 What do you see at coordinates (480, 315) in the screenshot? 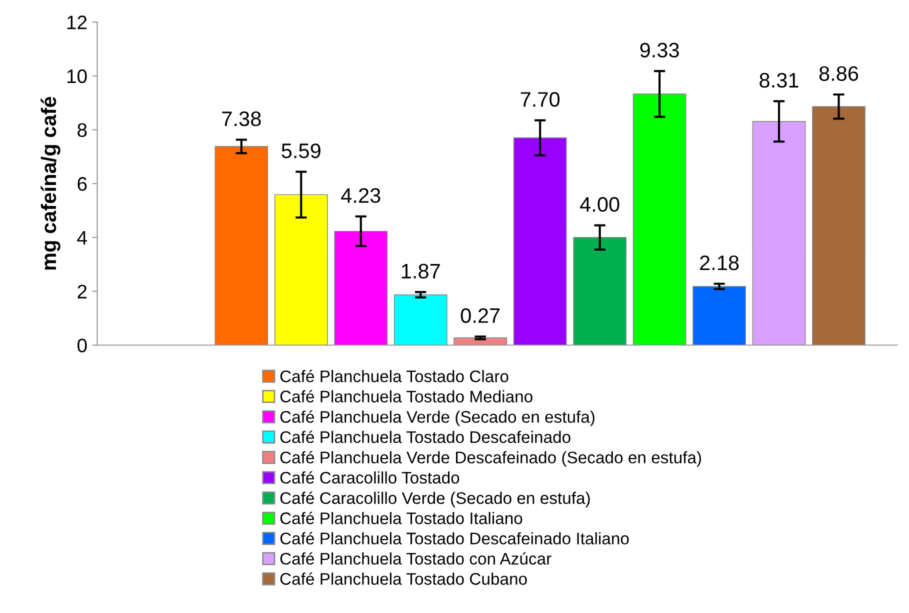
I see `data-label: 0.27` at bounding box center [480, 315].